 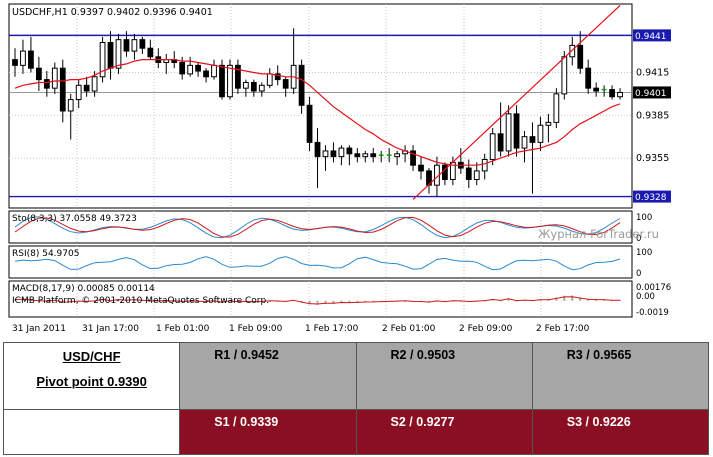 I want to click on indicator-tick-label: 0.00, so click(x=645, y=297).